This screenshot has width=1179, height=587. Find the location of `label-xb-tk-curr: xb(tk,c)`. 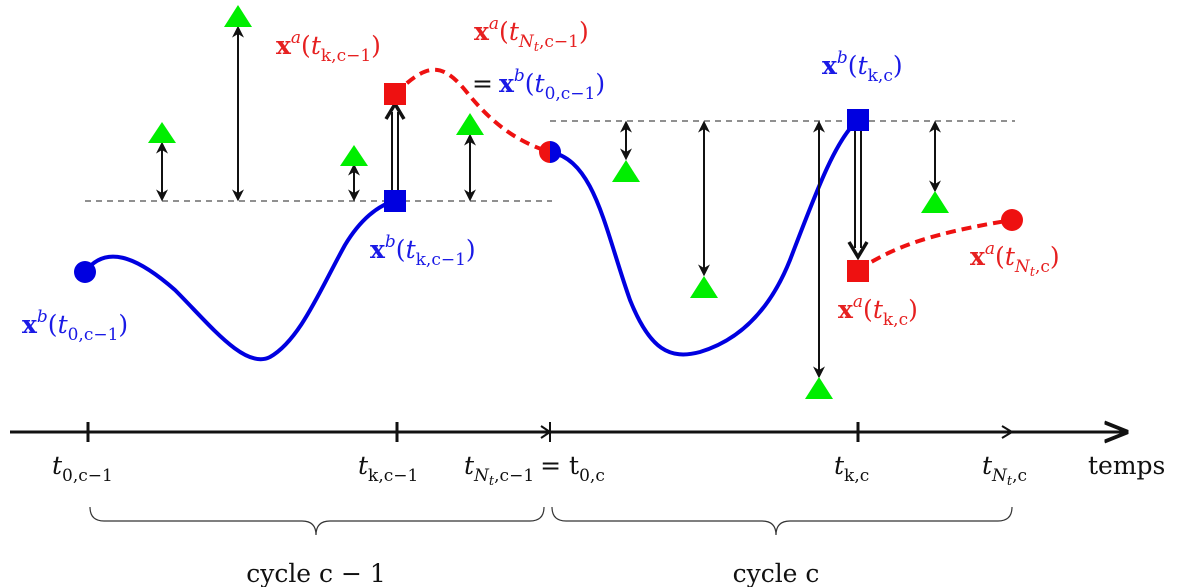

label-xb-tk-curr: xb(tk,c) is located at coordinates (862, 67).